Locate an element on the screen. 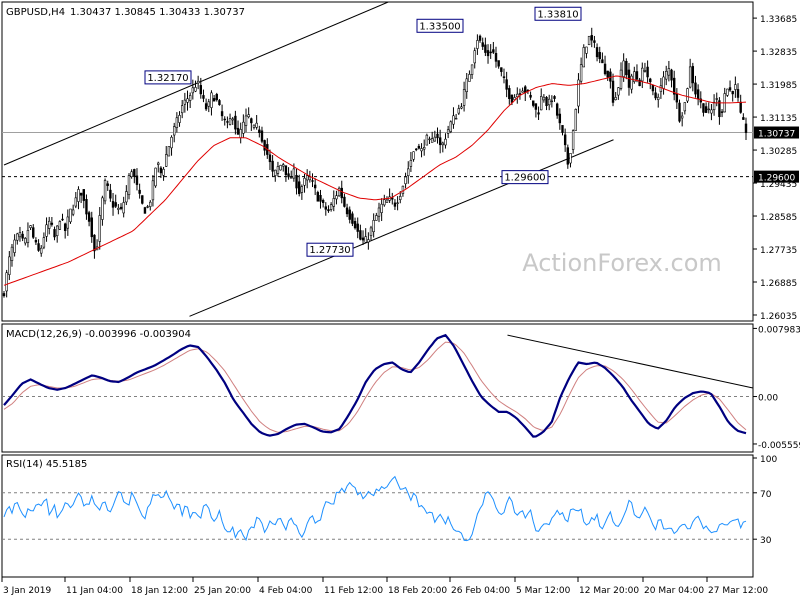 This screenshot has width=800, height=600. level-label-text: 1.27730 is located at coordinates (329, 250).